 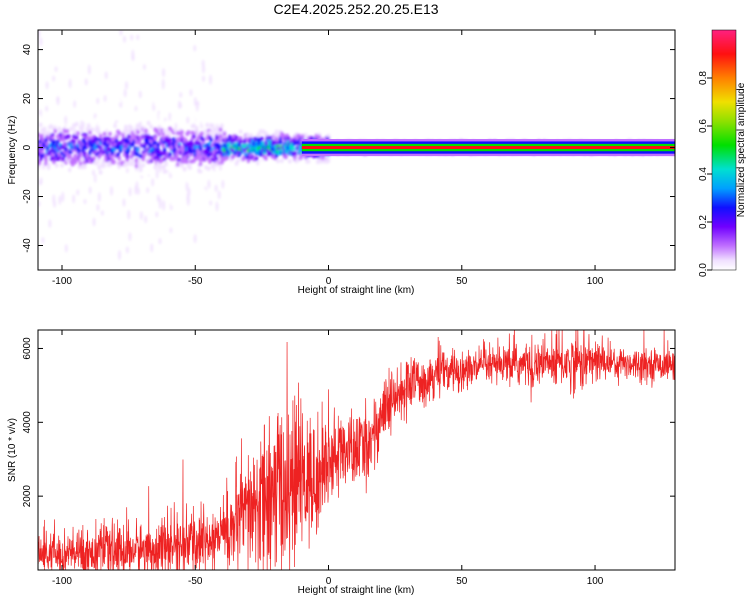 What do you see at coordinates (703, 270) in the screenshot?
I see `colorbar-tick-label: 0.0` at bounding box center [703, 270].